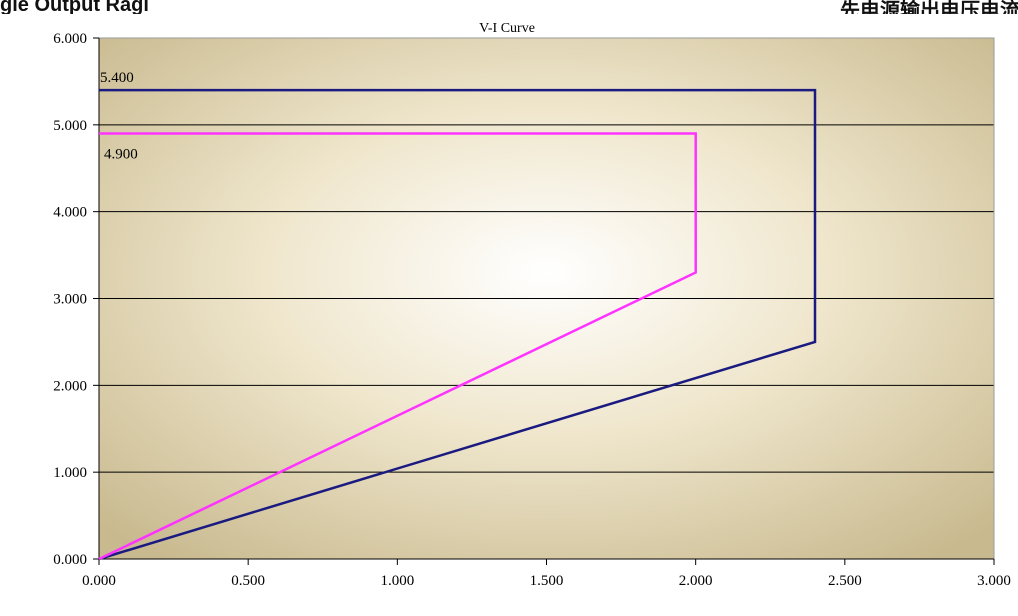 Image resolution: width=1018 pixels, height=616 pixels. Describe the element at coordinates (547, 581) in the screenshot. I see `x-tick-label: 1.500` at that location.